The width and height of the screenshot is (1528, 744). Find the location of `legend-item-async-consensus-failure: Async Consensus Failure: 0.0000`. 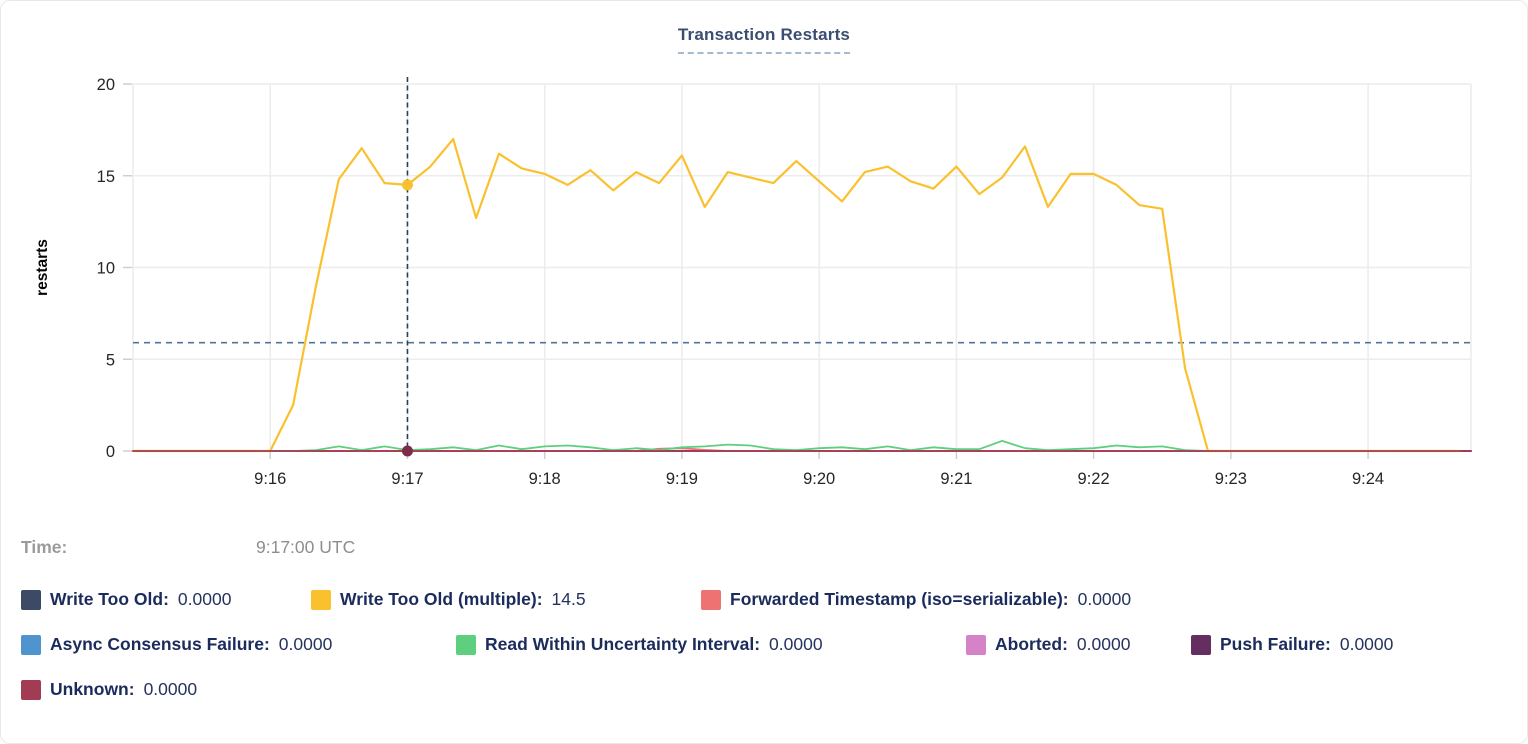

legend-item-async-consensus-failure: Async Consensus Failure: 0.0000 is located at coordinates (176, 644).